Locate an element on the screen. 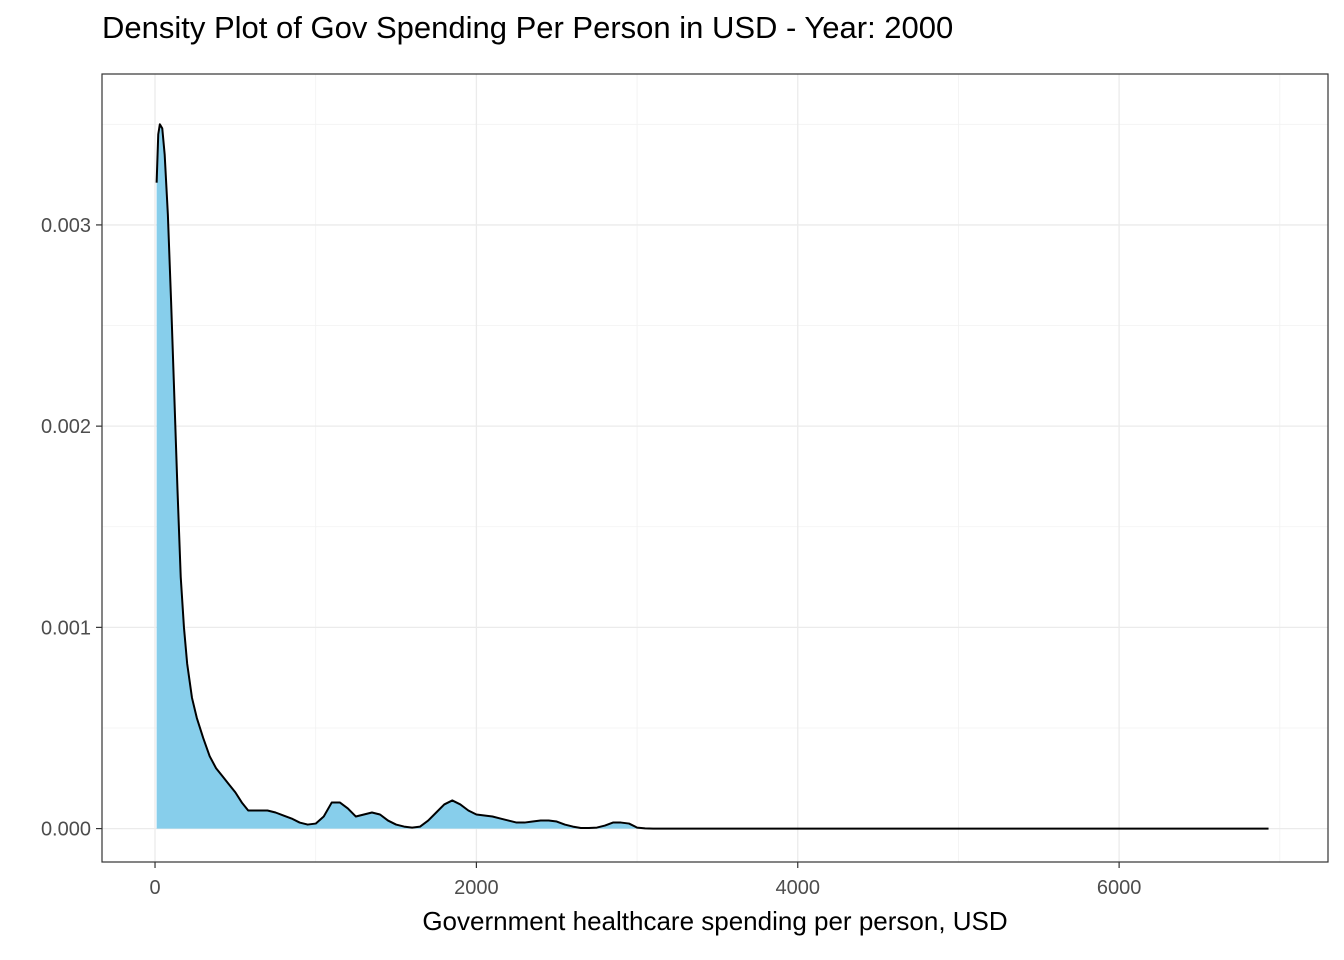  x-tick-label: 6000 is located at coordinates (1119, 888).